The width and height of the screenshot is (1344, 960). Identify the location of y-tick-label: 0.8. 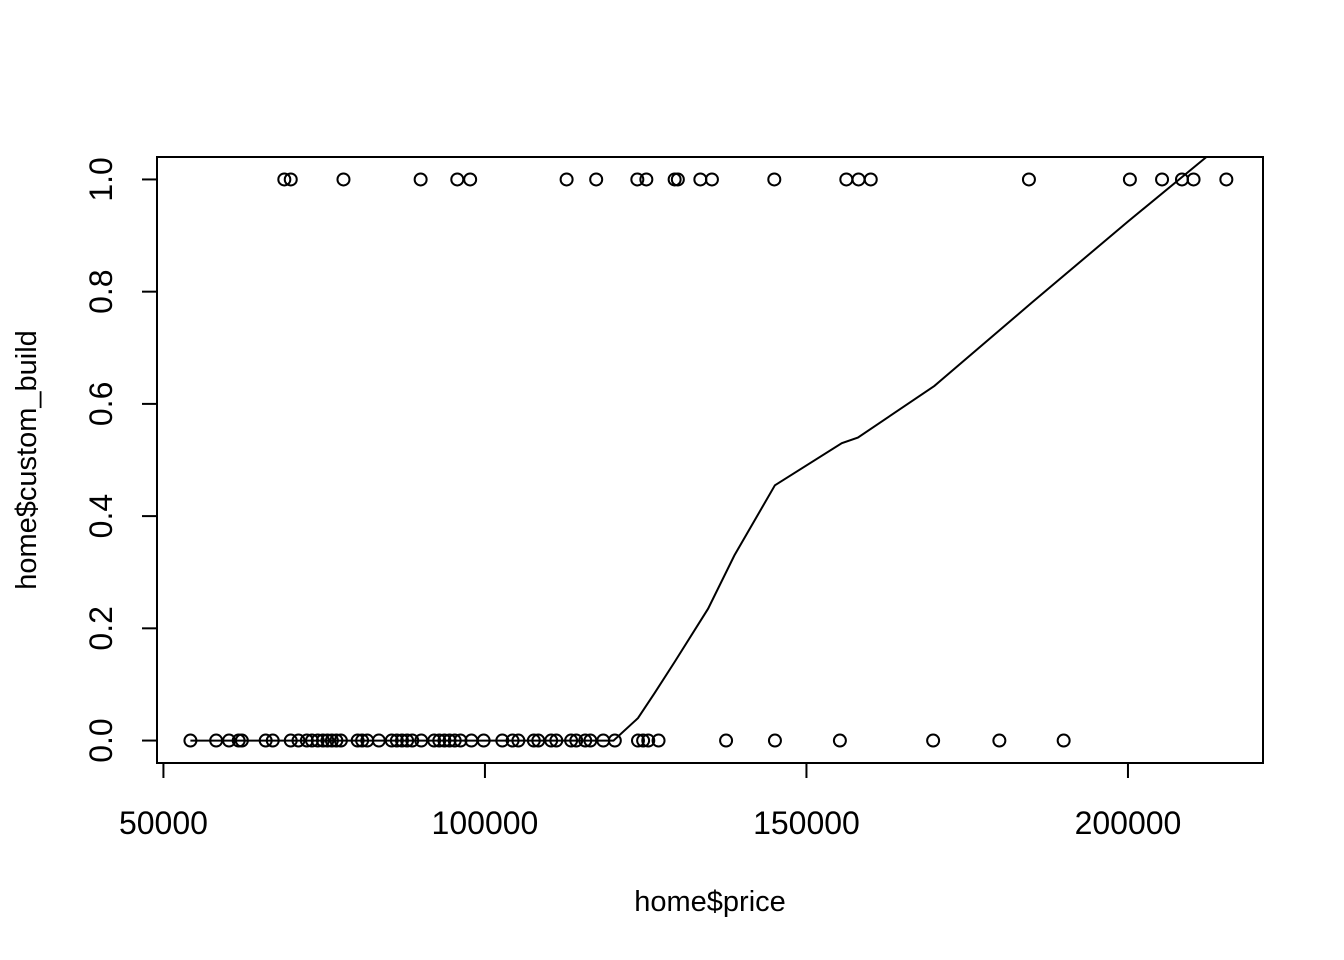
(101, 291).